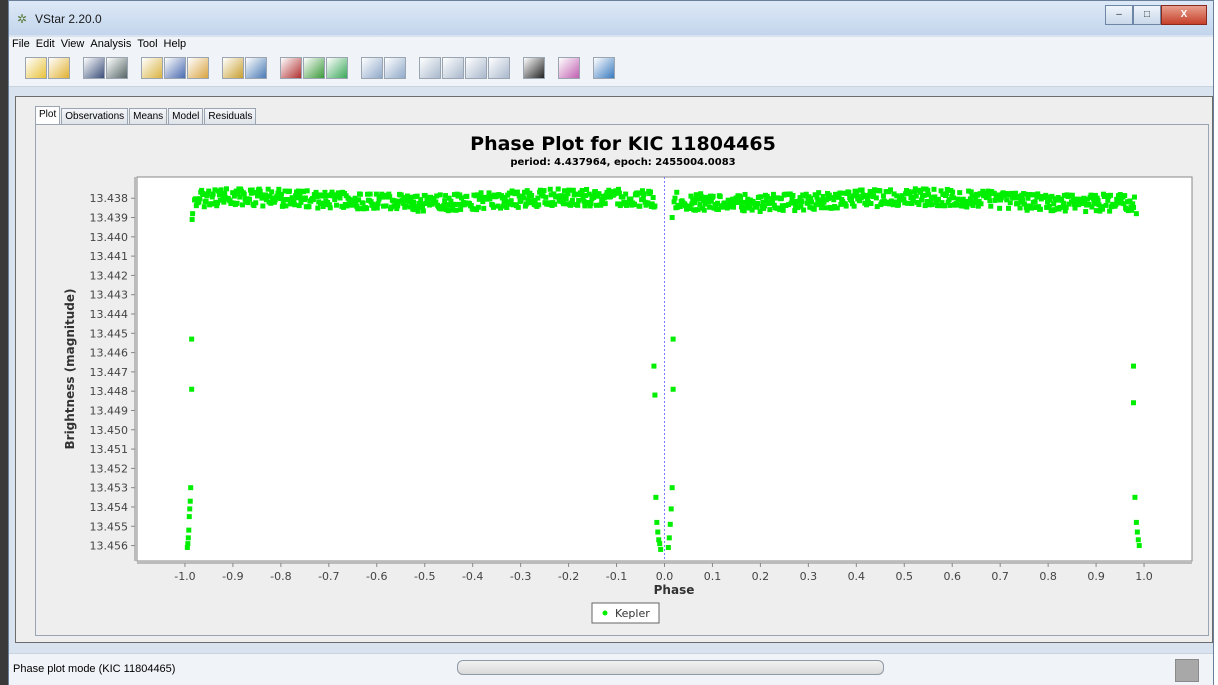 This screenshot has width=1218, height=685. What do you see at coordinates (534, 68) in the screenshot?
I see `filter-icon` at bounding box center [534, 68].